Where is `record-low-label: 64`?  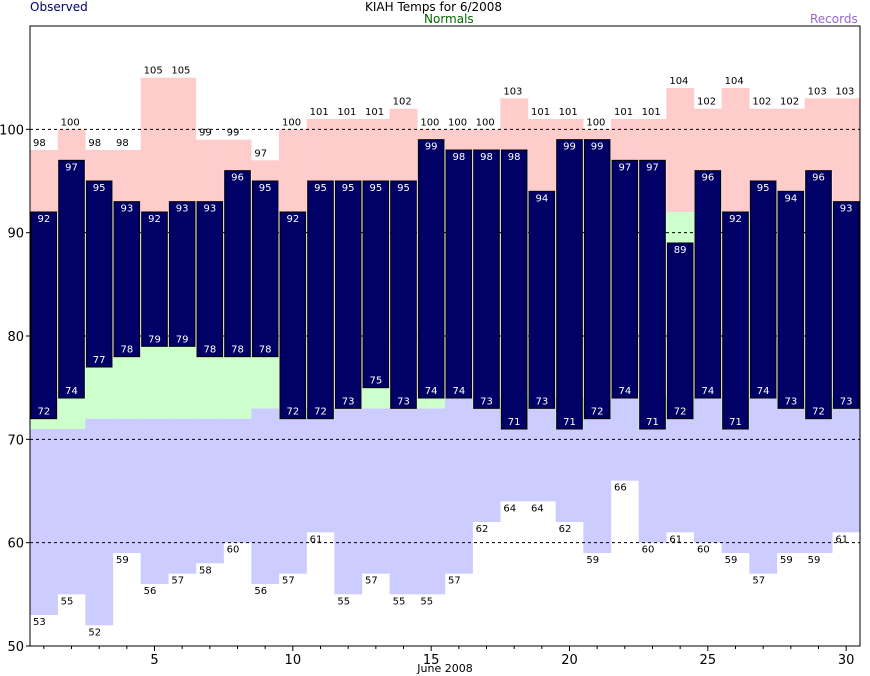
record-low-label: 64 is located at coordinates (537, 508).